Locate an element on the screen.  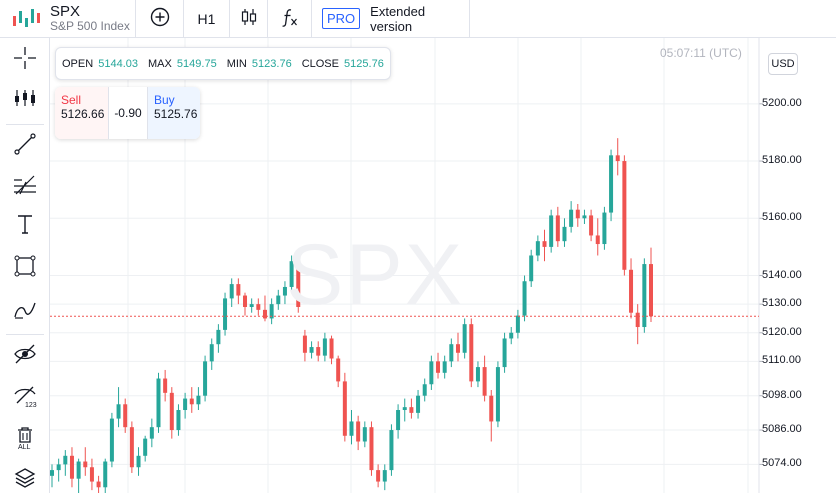
price-tick-label: 5086.00 is located at coordinates (782, 429).